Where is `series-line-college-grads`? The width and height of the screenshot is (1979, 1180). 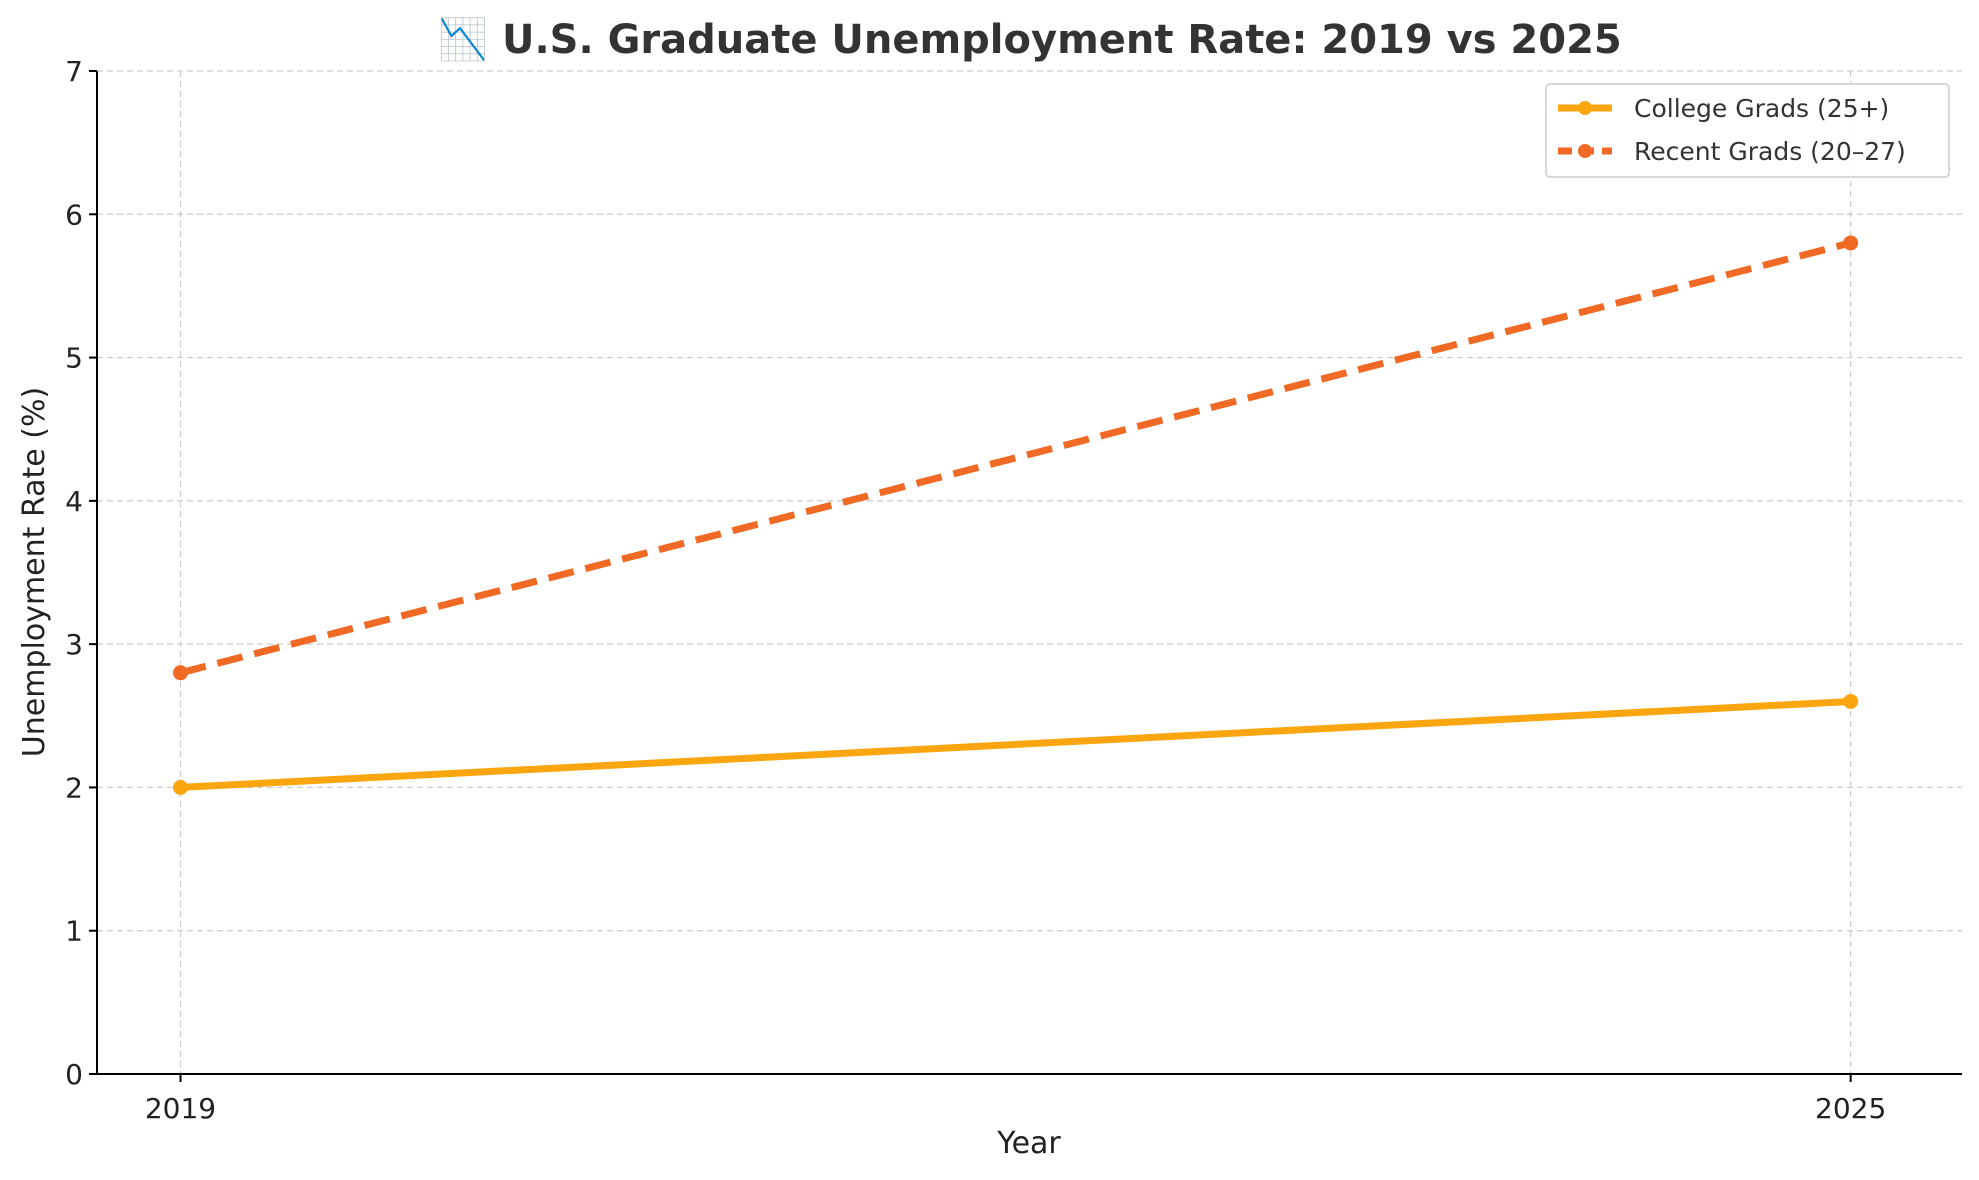
series-line-college-grads is located at coordinates (1016, 744).